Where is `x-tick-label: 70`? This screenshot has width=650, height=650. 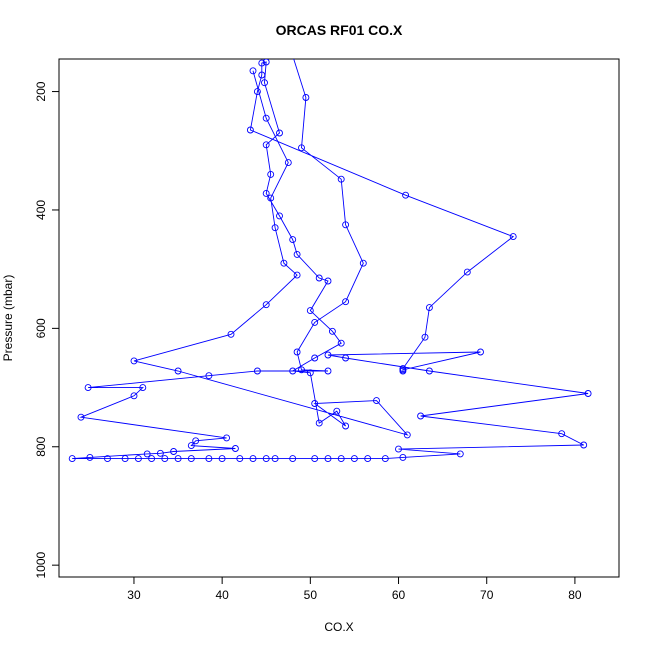 x-tick-label: 70 is located at coordinates (487, 595).